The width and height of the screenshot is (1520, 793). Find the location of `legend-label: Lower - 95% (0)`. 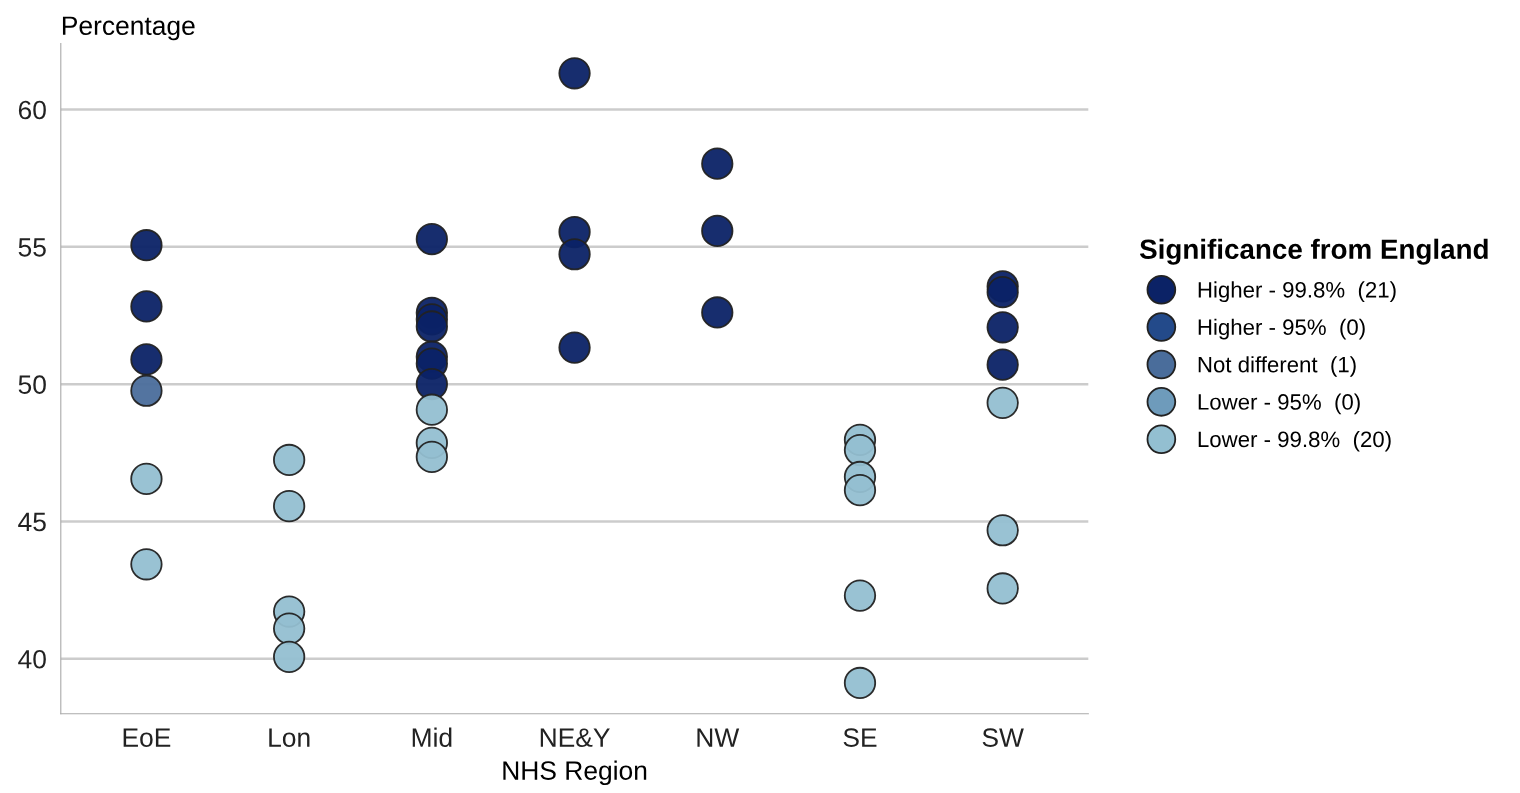

legend-label: Lower - 95% (0) is located at coordinates (1279, 404).